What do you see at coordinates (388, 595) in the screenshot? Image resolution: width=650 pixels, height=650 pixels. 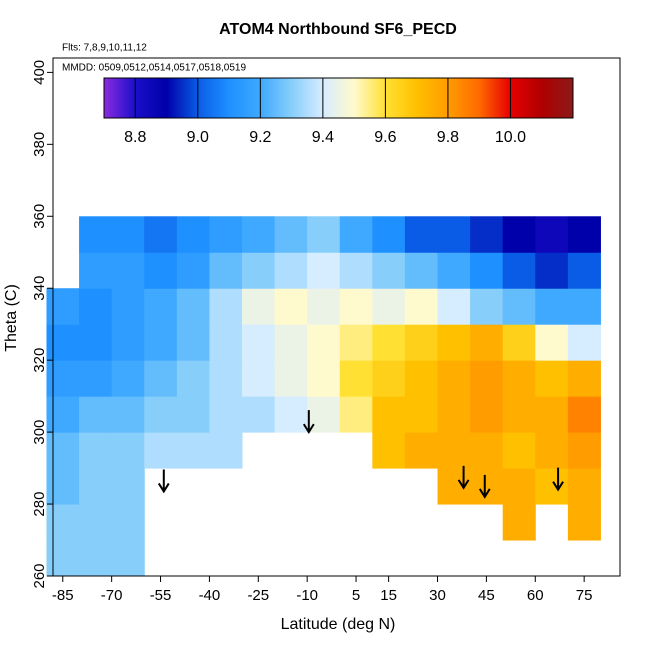 I see `x-tick-label: 15` at bounding box center [388, 595].